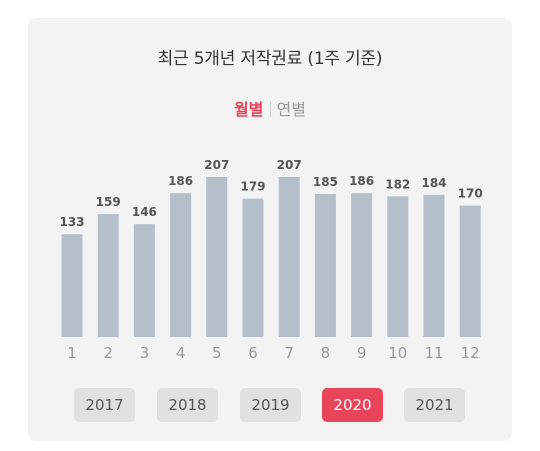 Image resolution: width=540 pixels, height=451 pixels. I want to click on data-label-3: 146, so click(144, 212).